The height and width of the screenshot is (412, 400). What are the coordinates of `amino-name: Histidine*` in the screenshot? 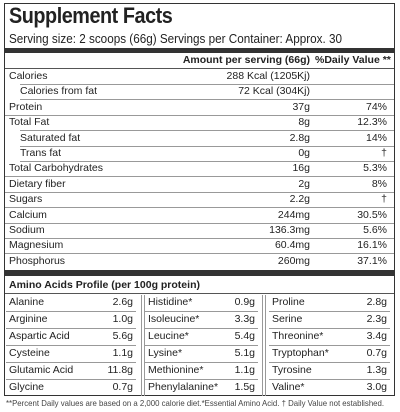 It's located at (170, 302).